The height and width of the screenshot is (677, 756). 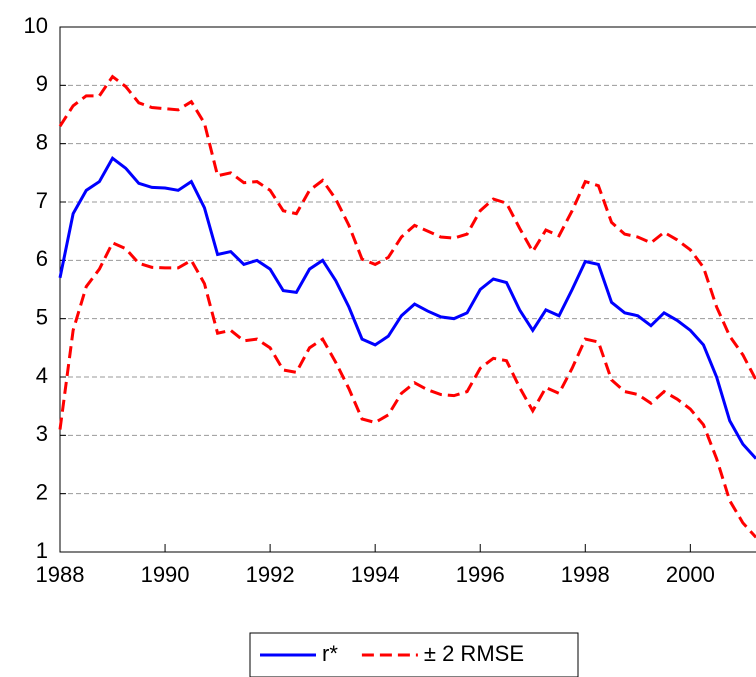 I want to click on y-tick-label: 4, so click(x=42, y=375).